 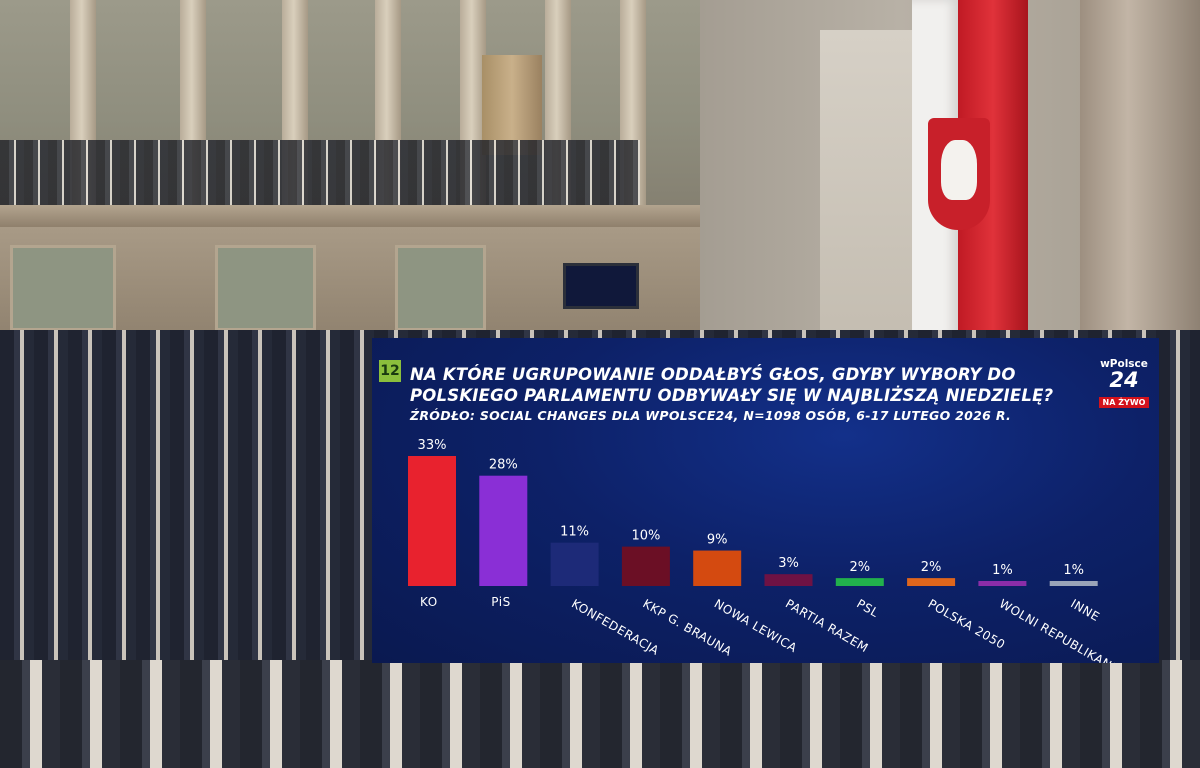 I want to click on category-label-7: POLSKA 2050, so click(x=967, y=623).